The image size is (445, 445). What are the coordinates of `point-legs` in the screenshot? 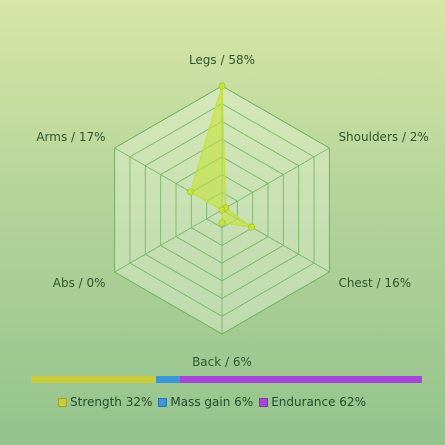 It's located at (222, 86).